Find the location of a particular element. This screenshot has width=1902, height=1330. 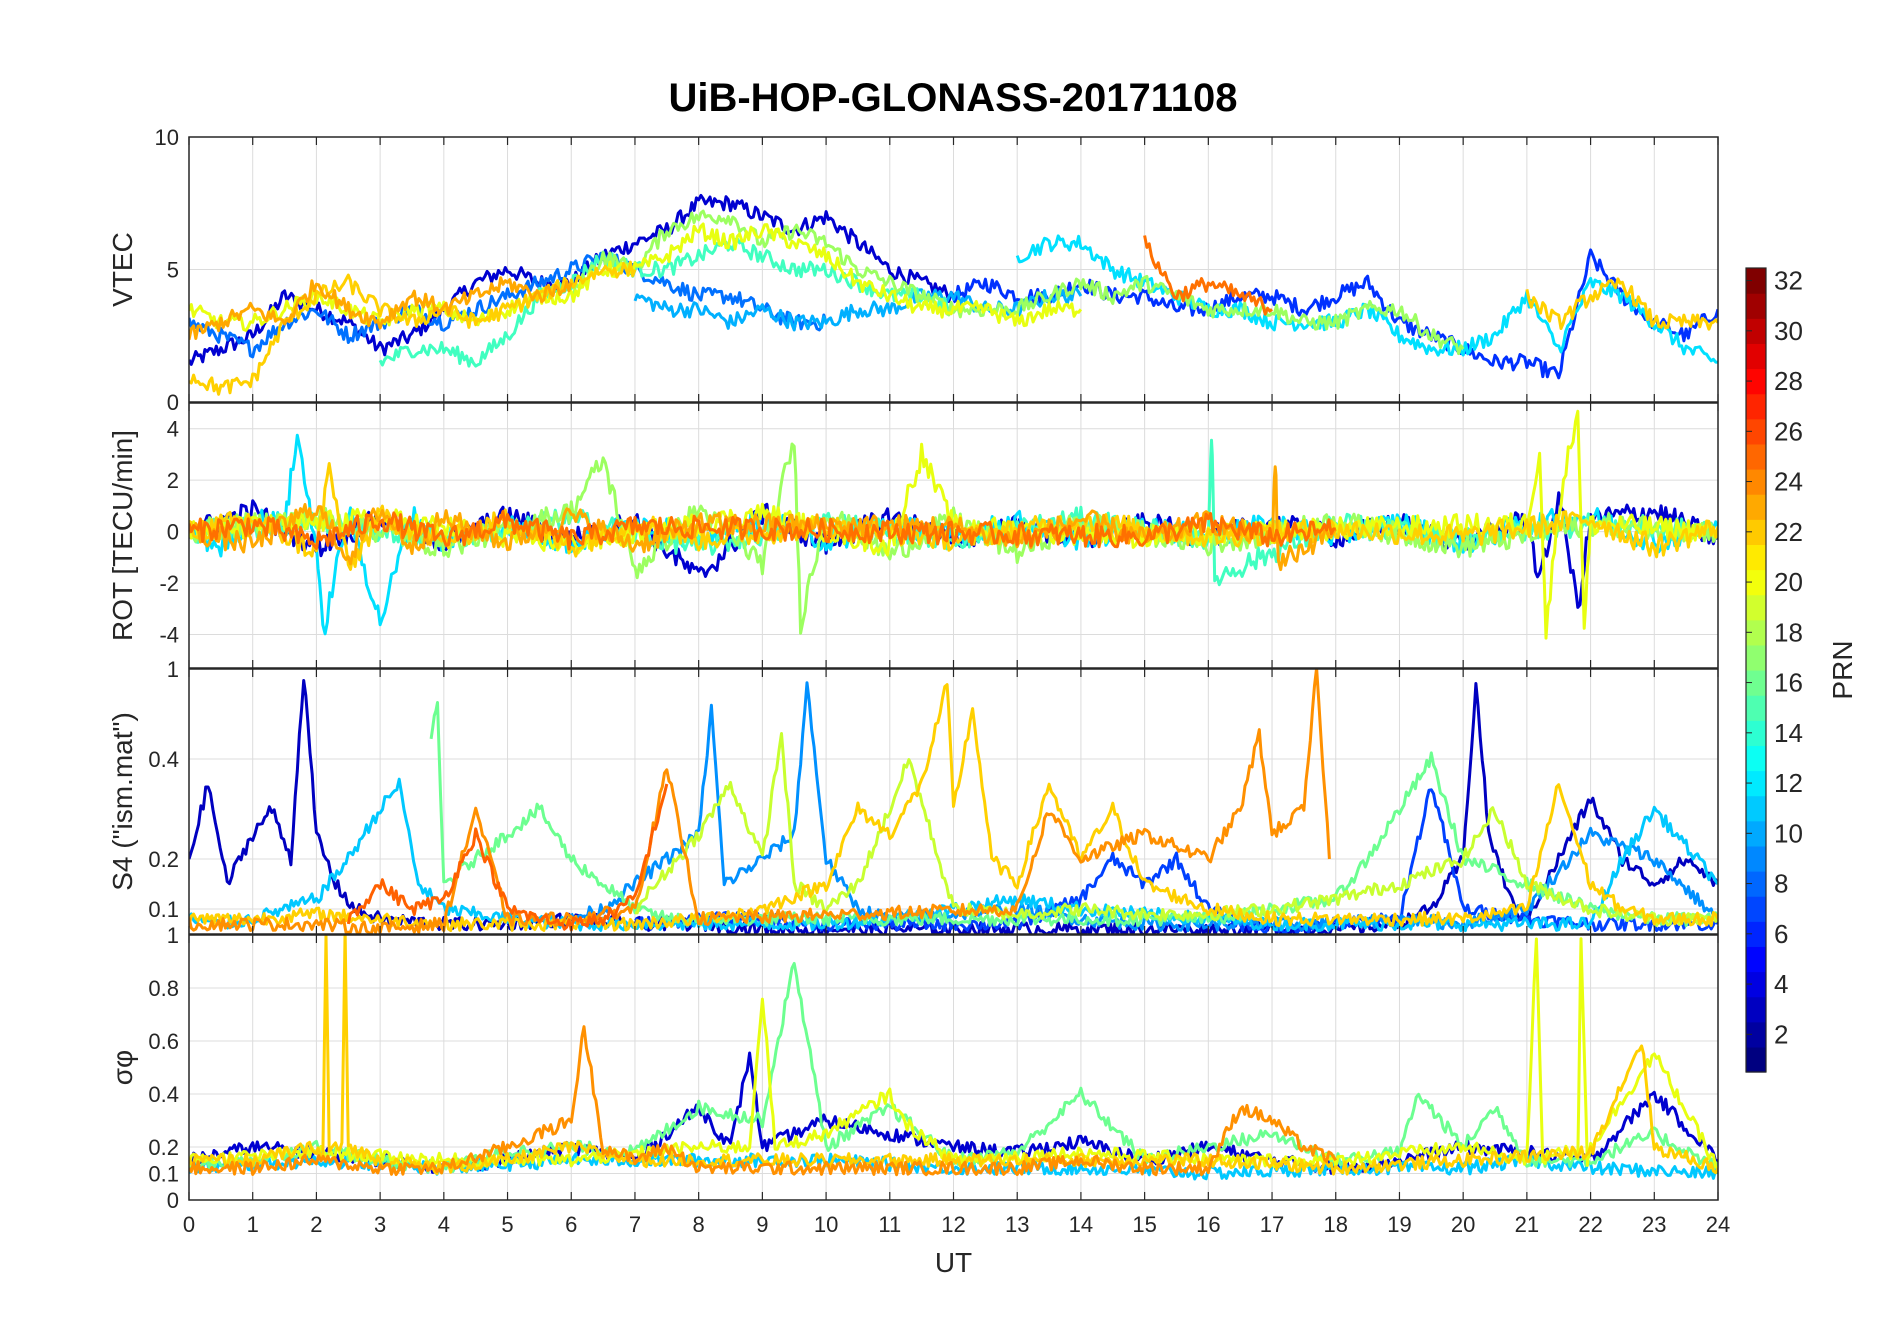

y-tick-label: -4 is located at coordinates (169, 635).